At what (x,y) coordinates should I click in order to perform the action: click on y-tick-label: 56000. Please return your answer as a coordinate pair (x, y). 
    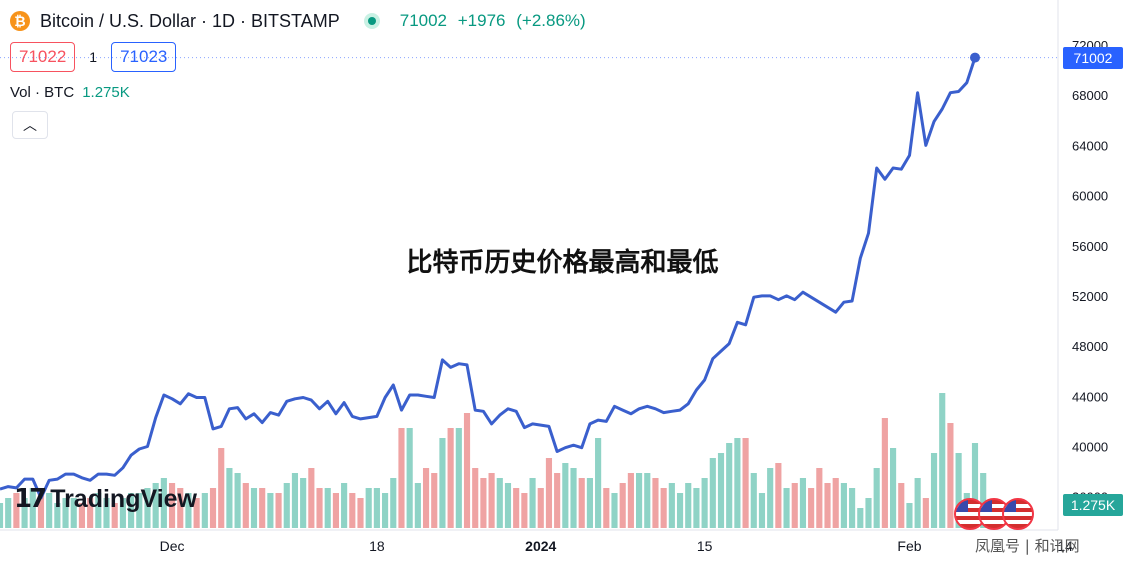
    Looking at the image, I should click on (1090, 246).